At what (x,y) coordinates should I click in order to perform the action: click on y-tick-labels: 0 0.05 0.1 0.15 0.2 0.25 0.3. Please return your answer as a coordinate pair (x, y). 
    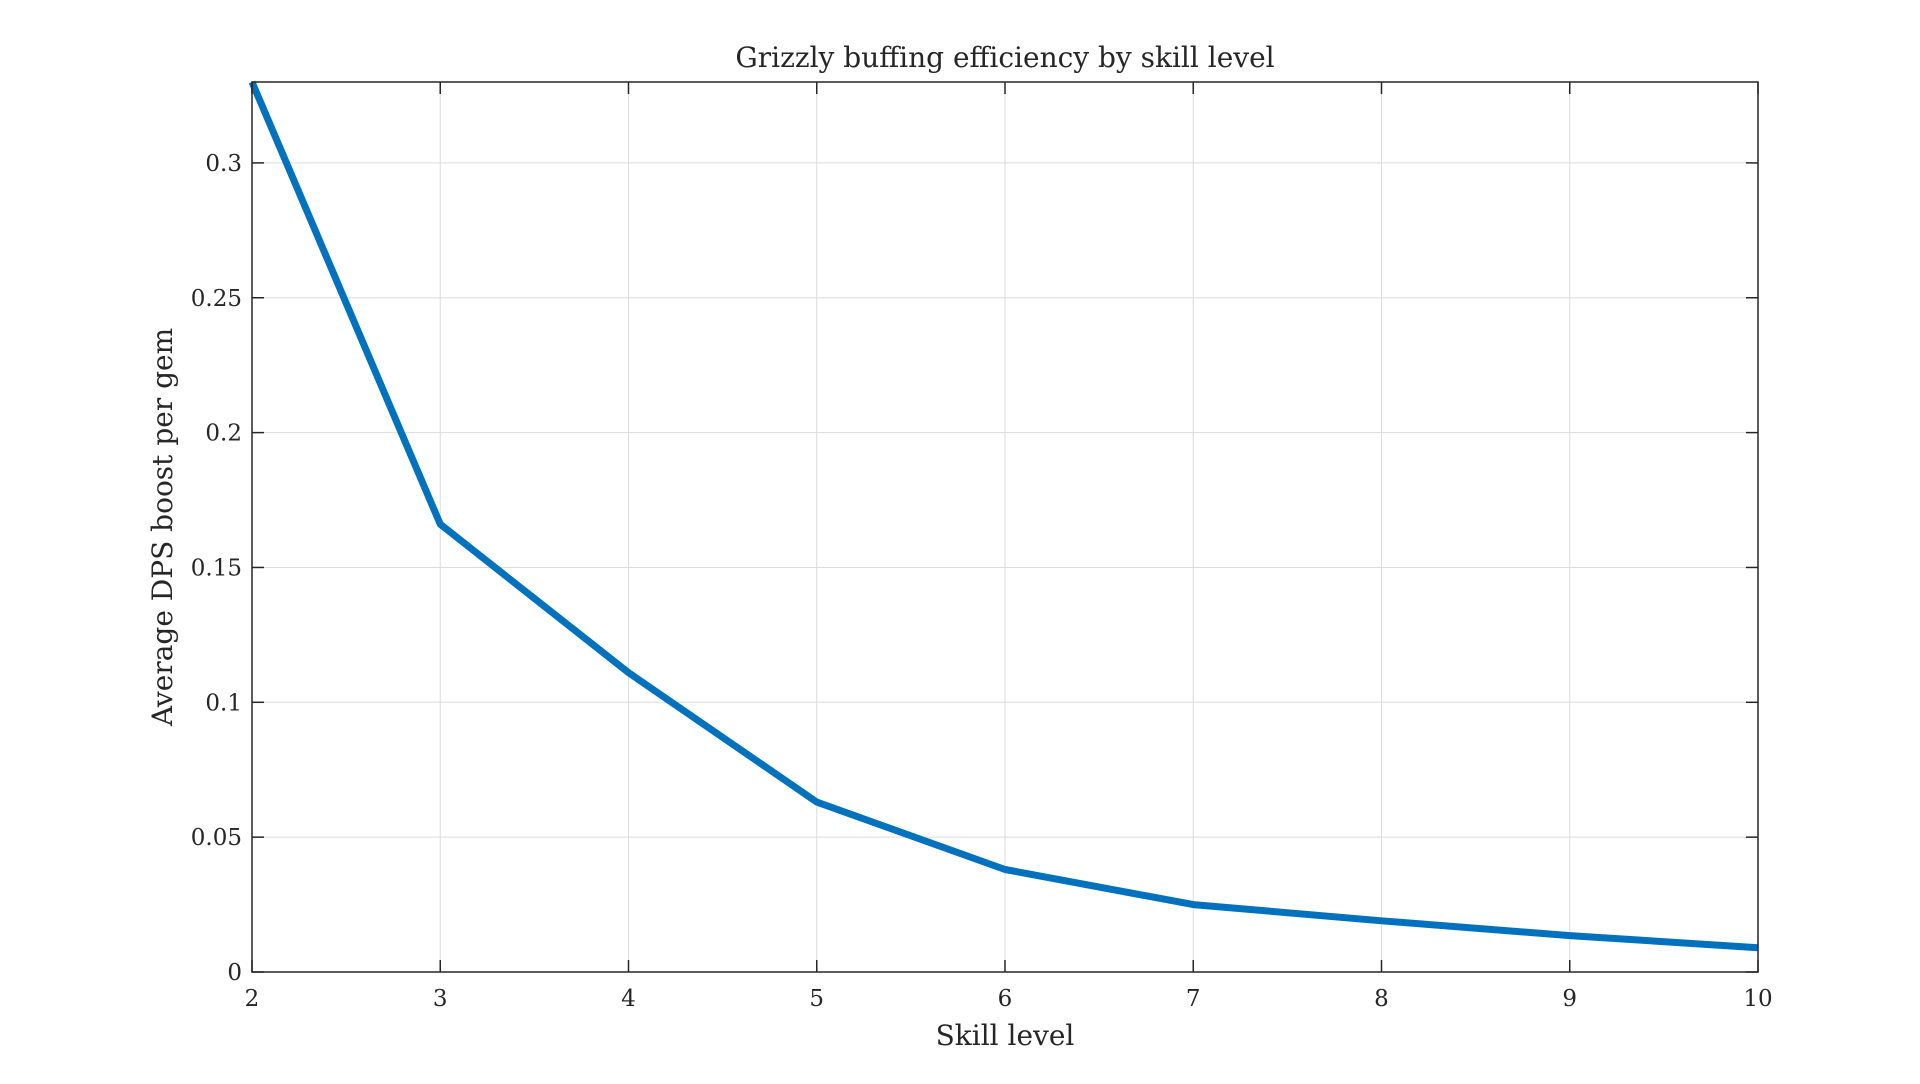
    Looking at the image, I should click on (216, 568).